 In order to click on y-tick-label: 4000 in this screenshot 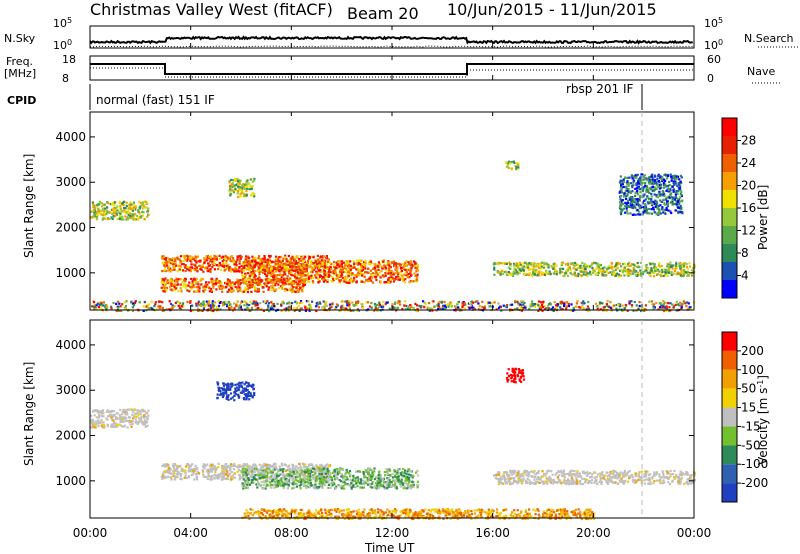, I will do `click(70, 137)`.